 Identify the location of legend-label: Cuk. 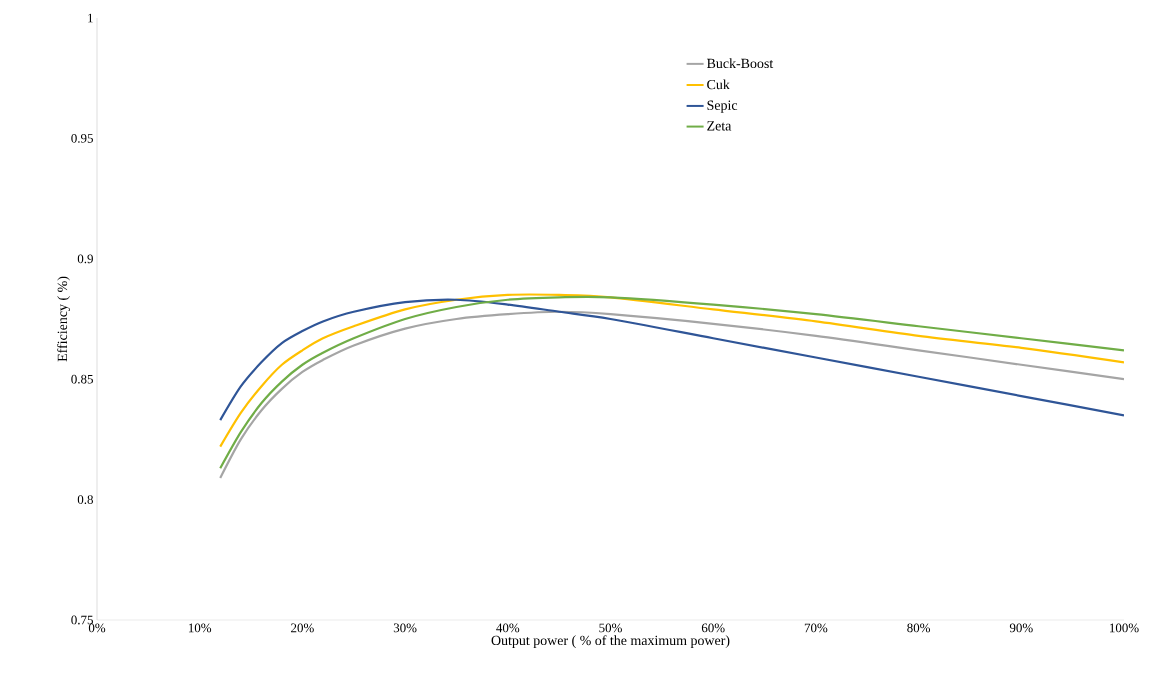
(718, 84).